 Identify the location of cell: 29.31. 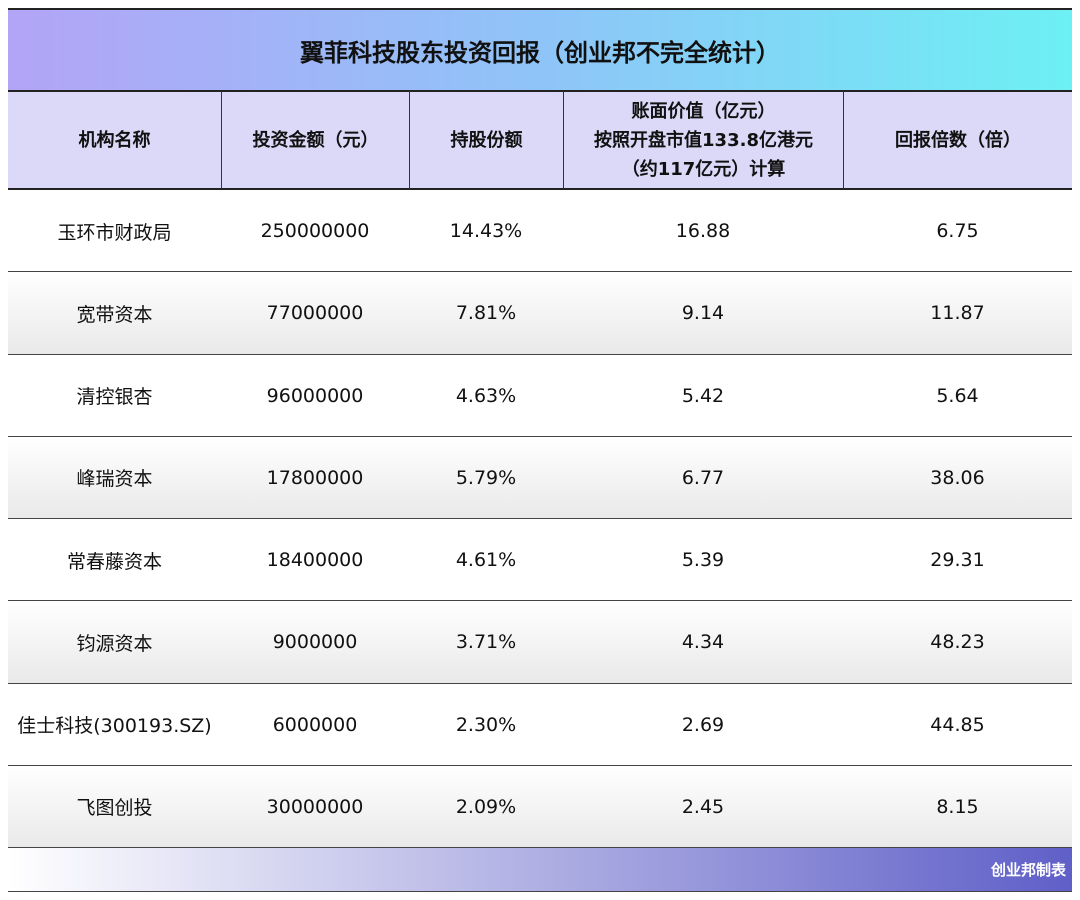
(957, 560).